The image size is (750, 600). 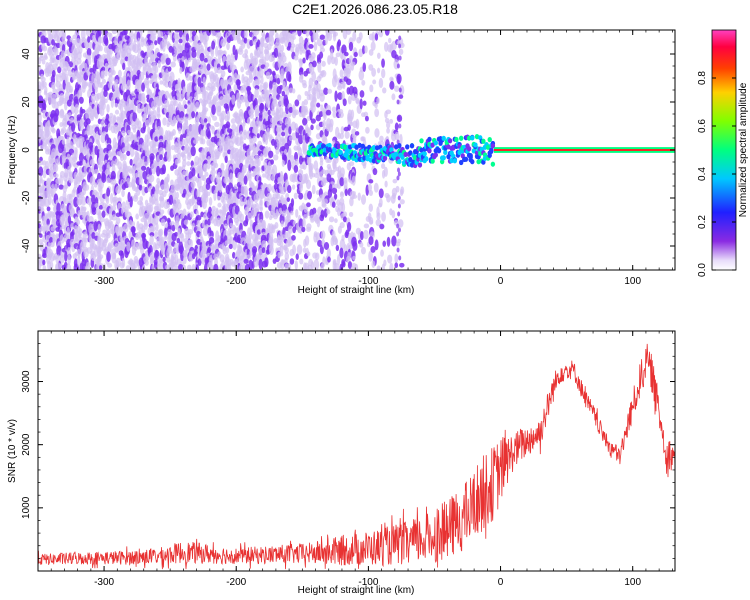 I want to click on x-tick-label: -100, so click(x=368, y=582).